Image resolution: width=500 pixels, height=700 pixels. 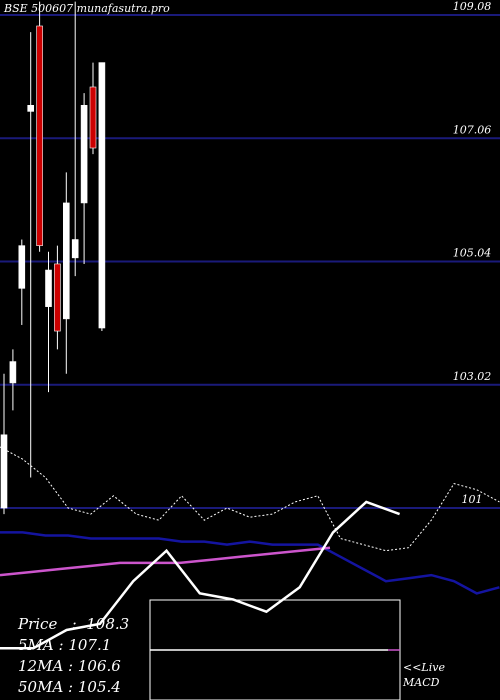 I want to click on legend-ma12-label: 12MA, so click(x=41, y=666).